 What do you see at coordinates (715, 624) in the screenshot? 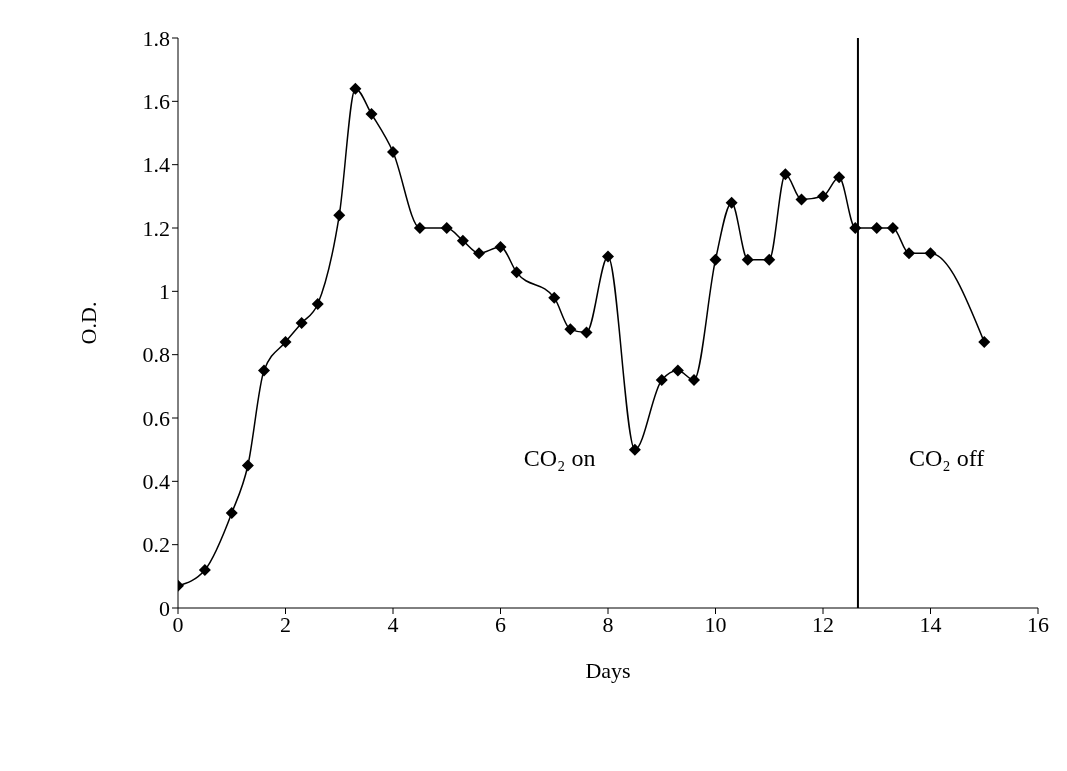
I see `x-tick-label: 10` at bounding box center [715, 624].